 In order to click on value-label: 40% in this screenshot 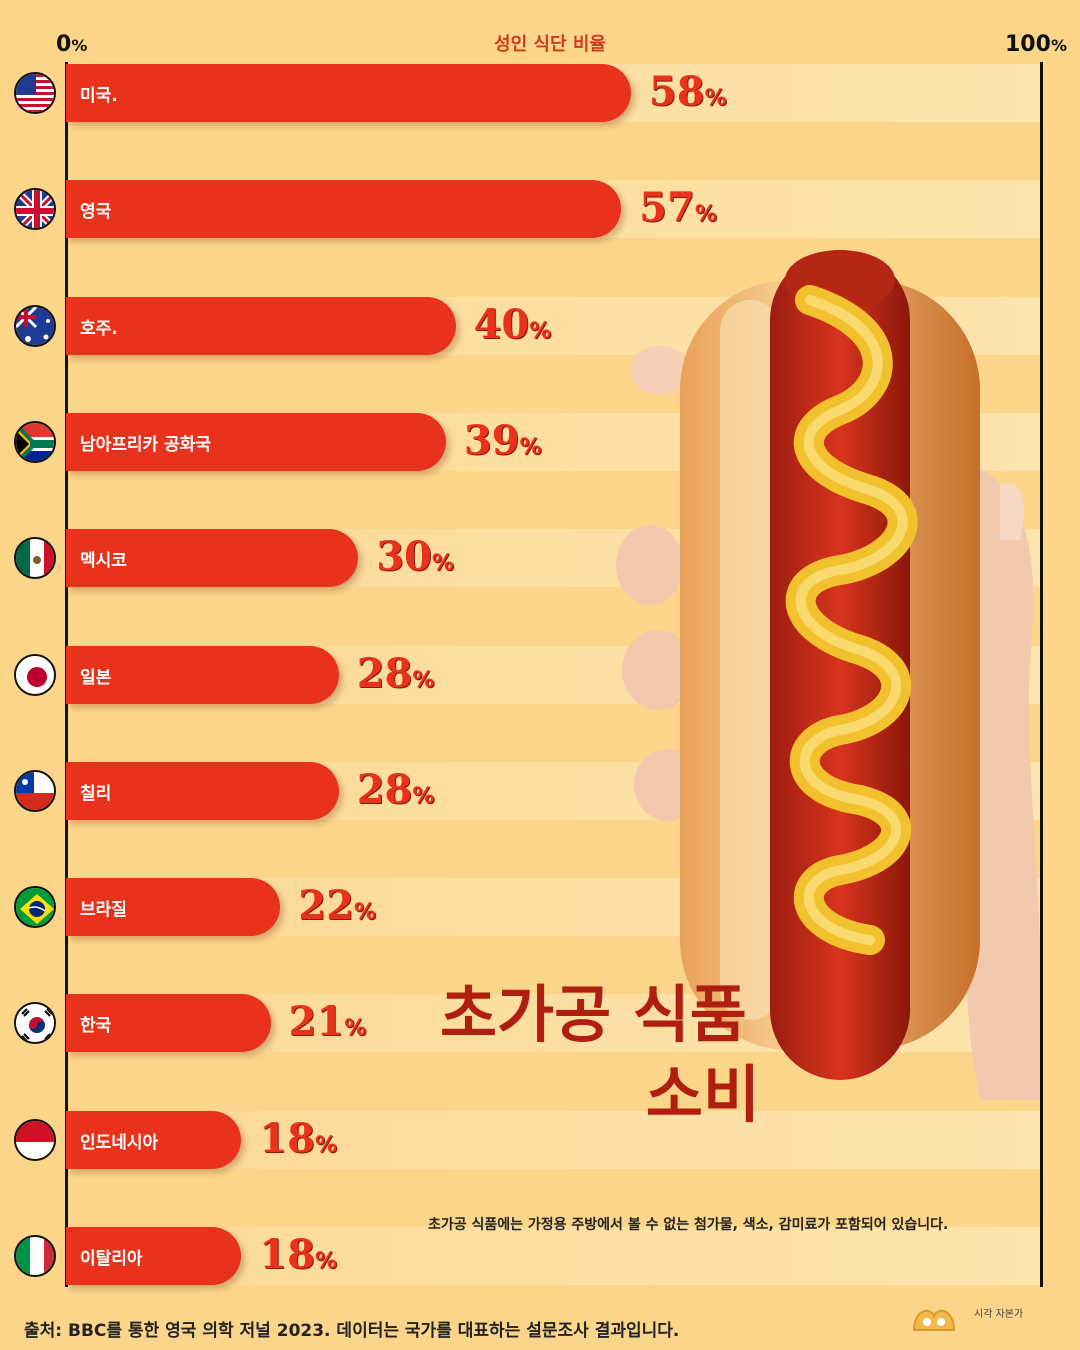, I will do `click(513, 324)`.